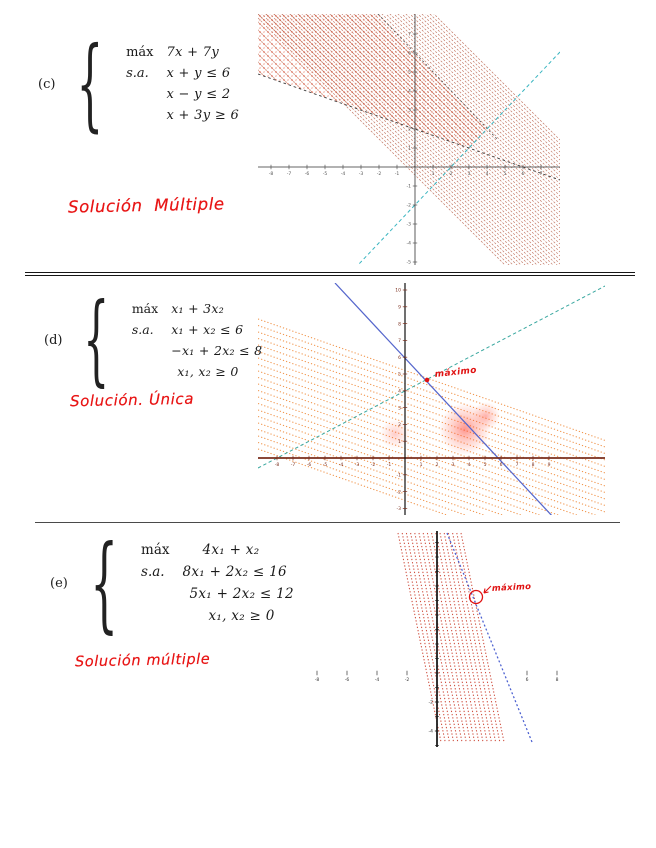  What do you see at coordinates (409, 92) in the screenshot?
I see `y-tick-label: 4` at bounding box center [409, 92].